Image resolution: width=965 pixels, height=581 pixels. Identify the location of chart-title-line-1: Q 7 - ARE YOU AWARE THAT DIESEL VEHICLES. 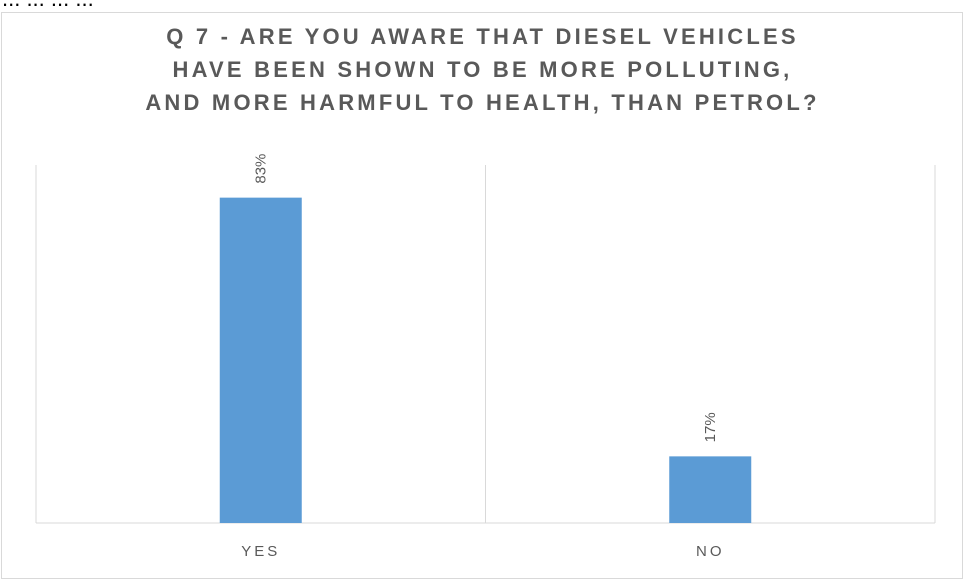
(482, 36).